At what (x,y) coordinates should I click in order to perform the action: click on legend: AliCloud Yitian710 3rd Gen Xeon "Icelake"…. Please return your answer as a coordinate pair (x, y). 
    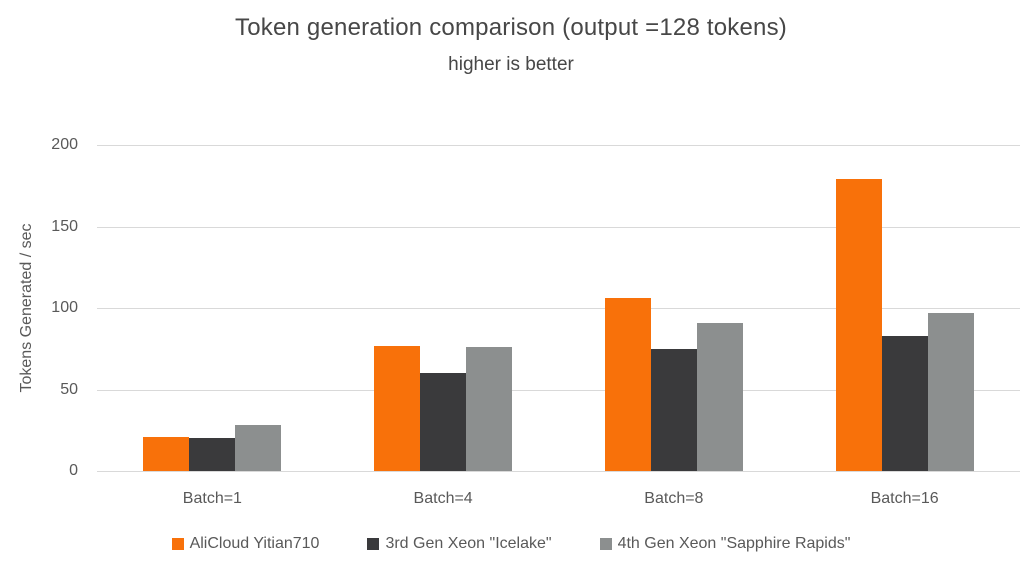
    Looking at the image, I should click on (511, 544).